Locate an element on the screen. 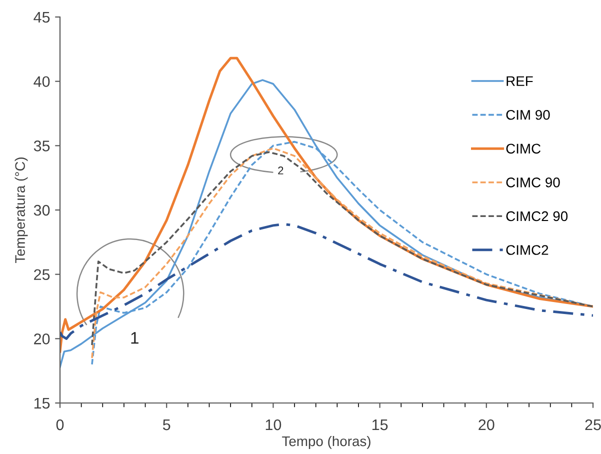 The height and width of the screenshot is (454, 601). legend-label: CIM 90 is located at coordinates (528, 115).